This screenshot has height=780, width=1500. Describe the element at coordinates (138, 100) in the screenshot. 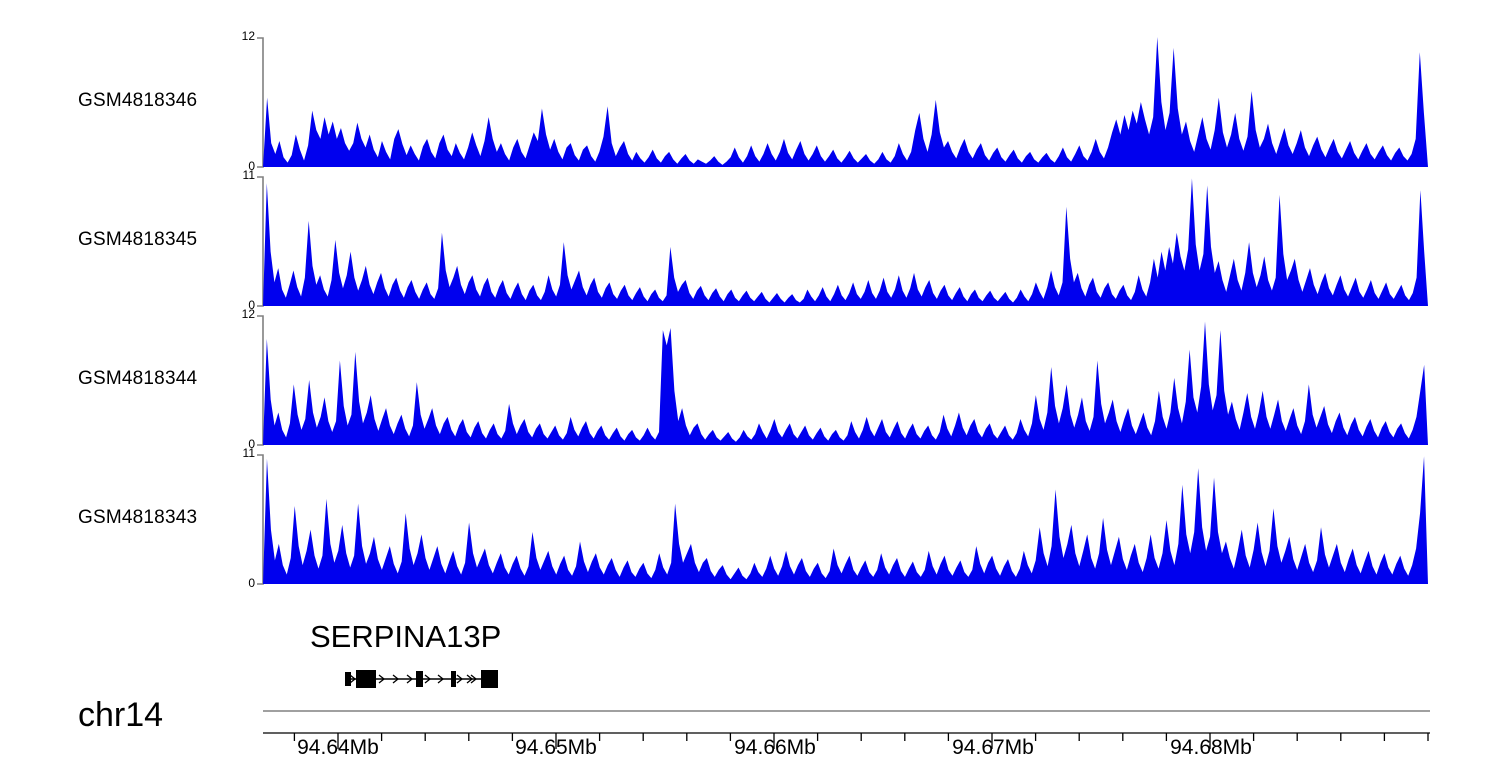

I see `track-label-GSM4818346: GSM4818346` at that location.